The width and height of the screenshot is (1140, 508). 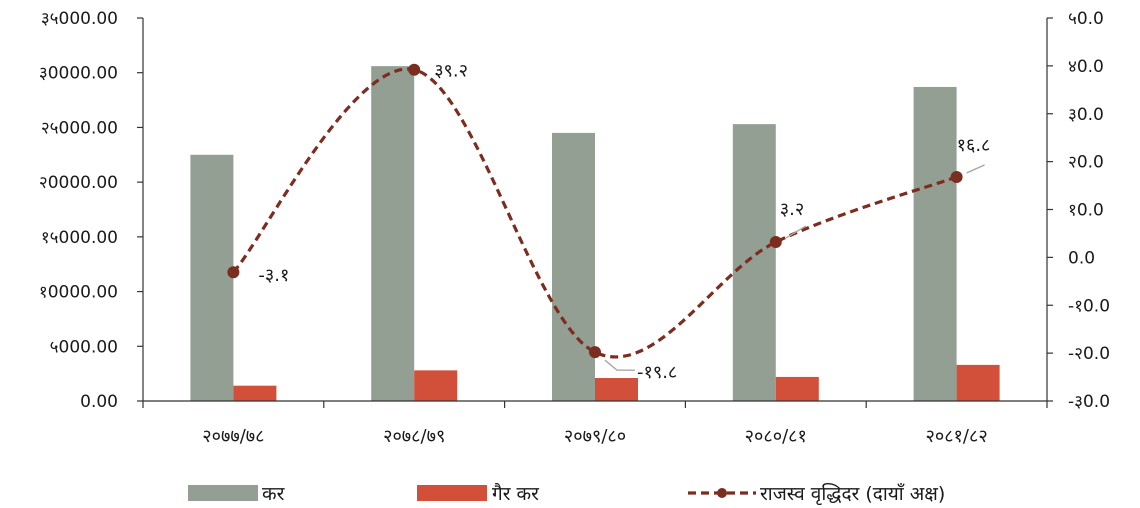 I want to click on growth-label-3: ३.२, so click(x=792, y=209).